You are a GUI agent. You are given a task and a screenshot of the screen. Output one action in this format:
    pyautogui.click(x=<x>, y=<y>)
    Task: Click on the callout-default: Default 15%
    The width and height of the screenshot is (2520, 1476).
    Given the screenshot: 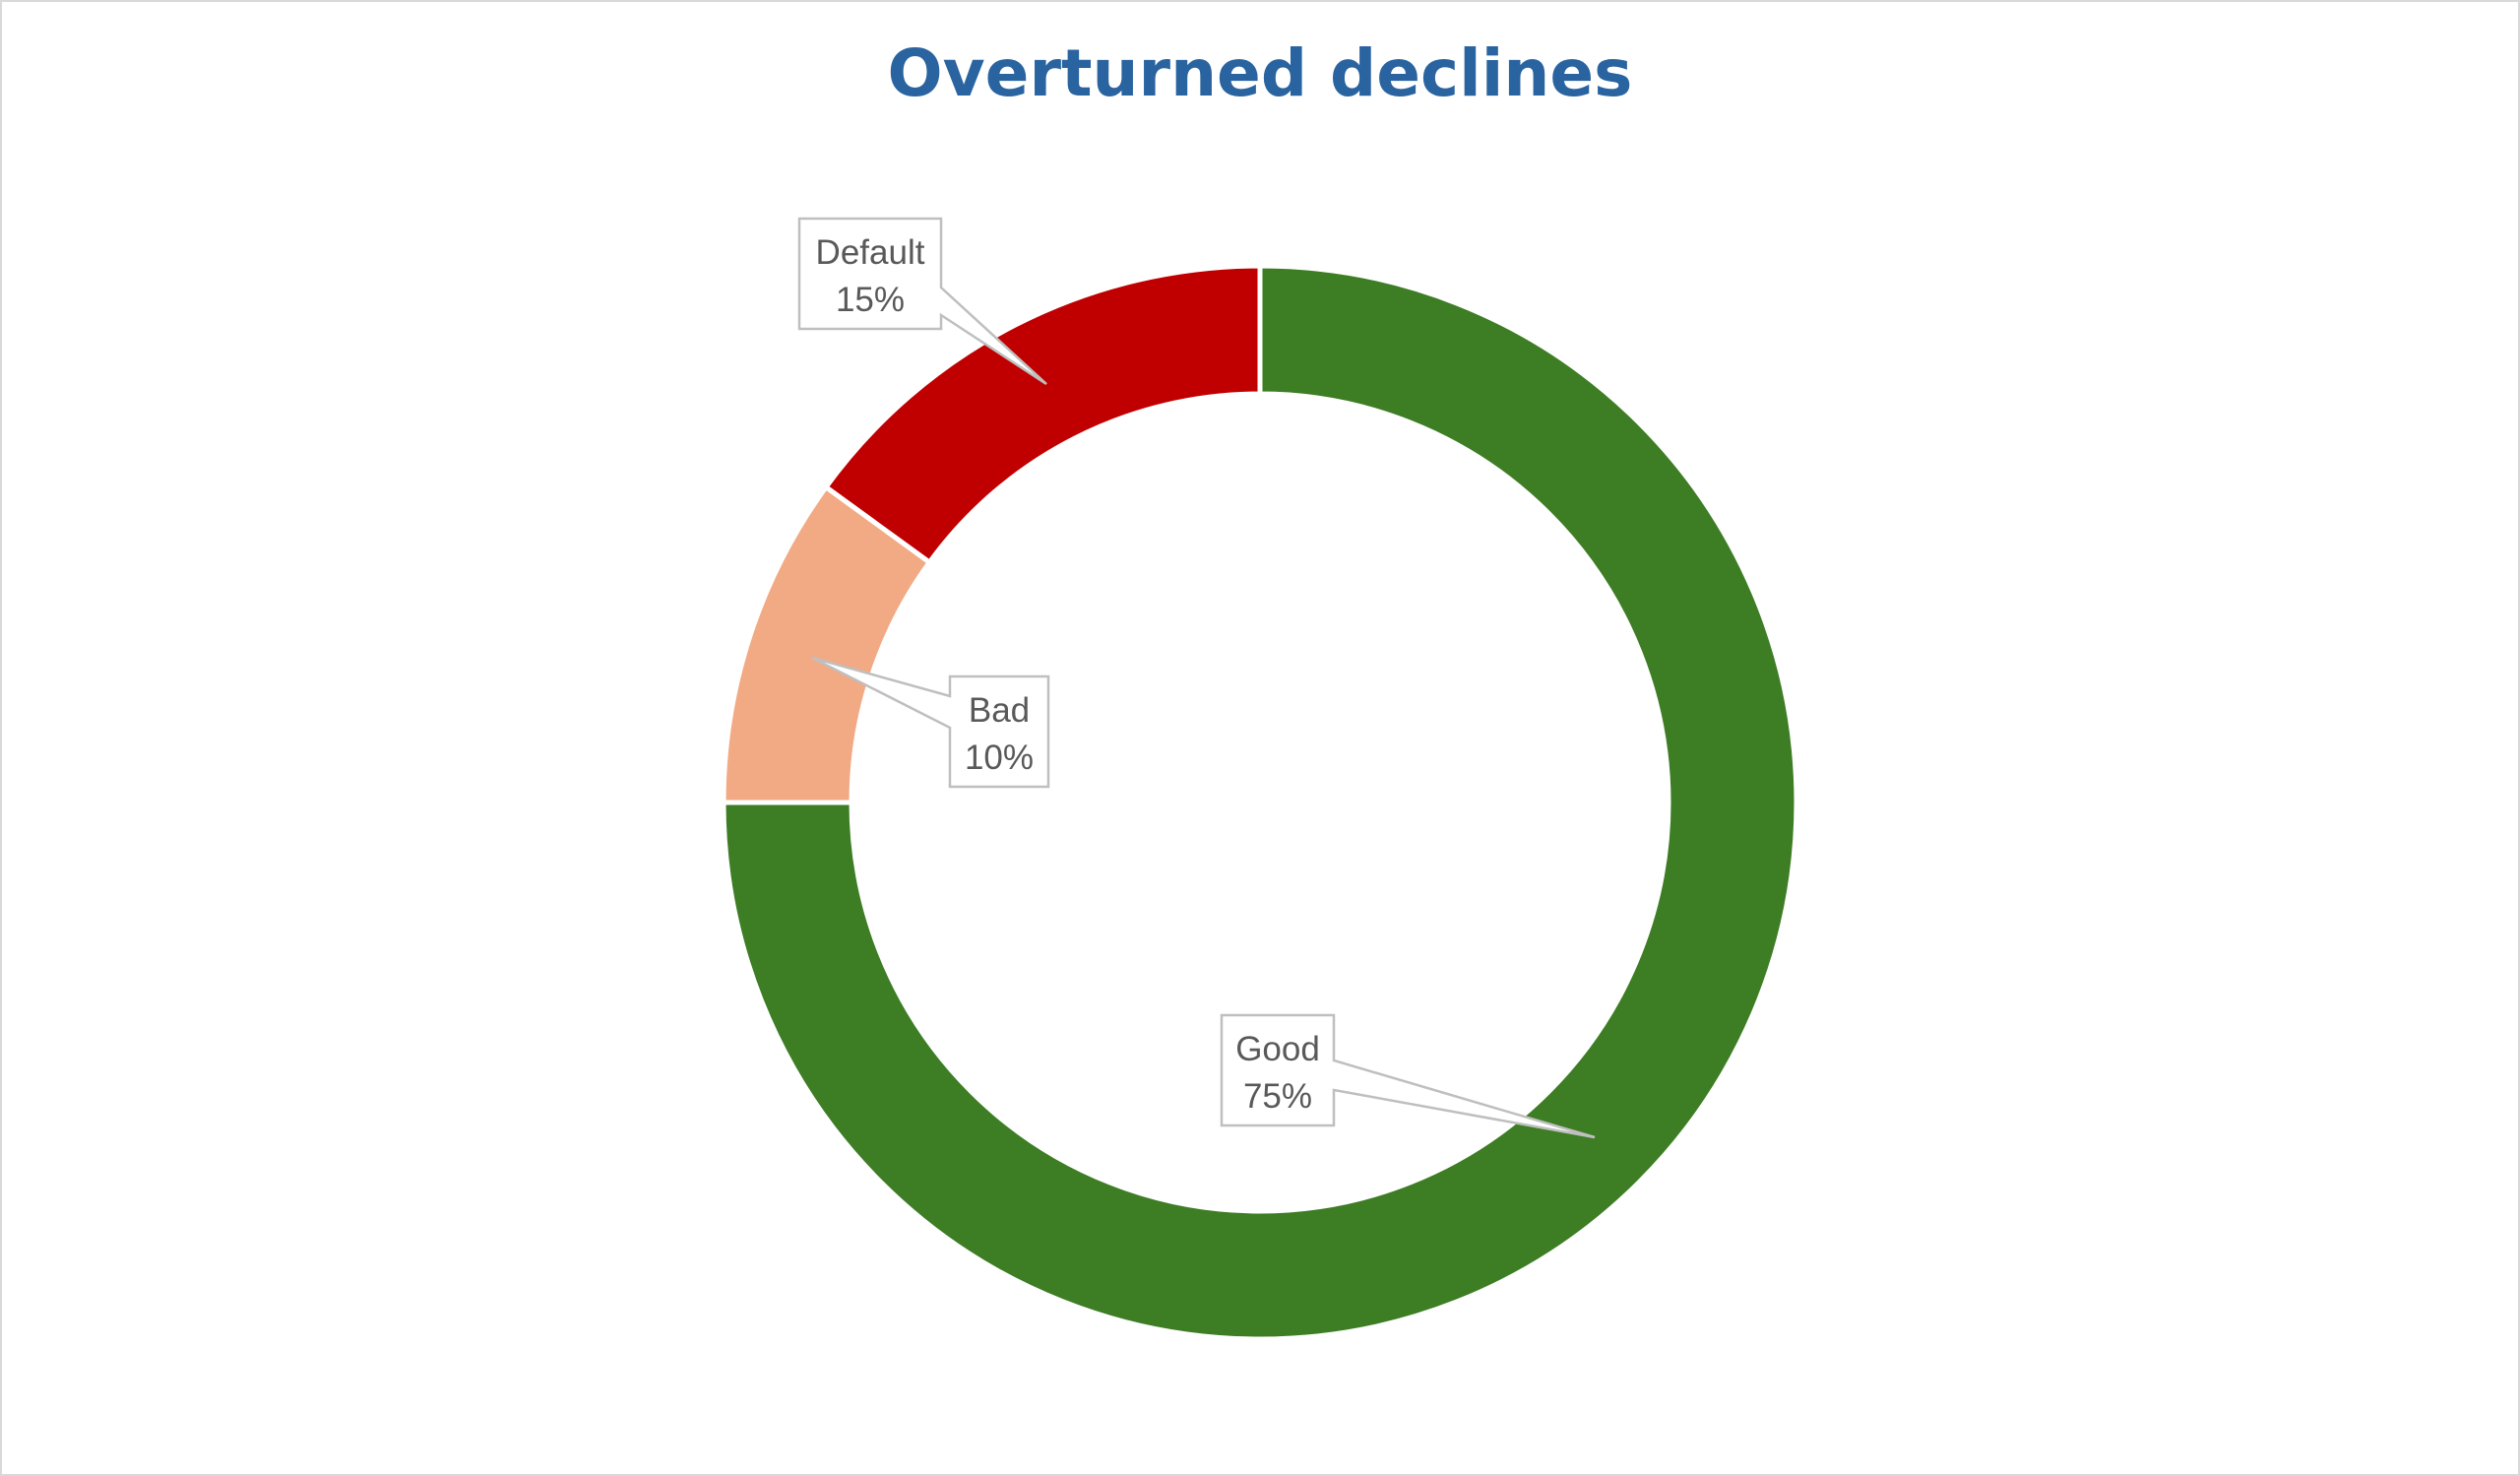 What is the action you would take?
    pyautogui.click(x=922, y=301)
    